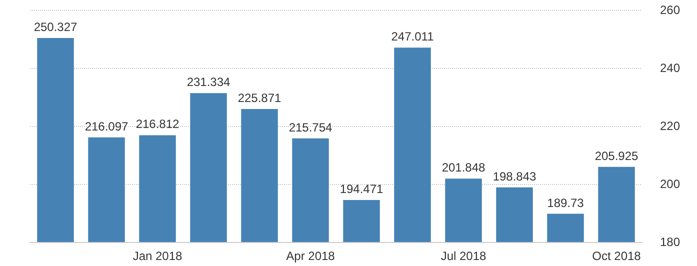 This screenshot has height=266, width=697. I want to click on data-label: 216.812, so click(158, 124).